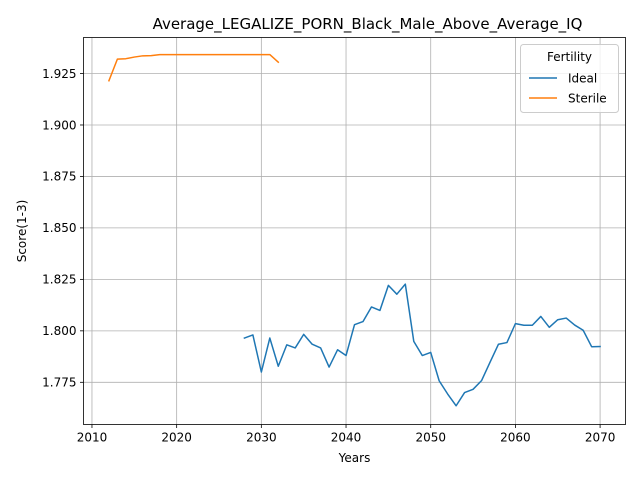 The height and width of the screenshot is (480, 640). I want to click on legend-label-sterile: Sterile, so click(587, 99).